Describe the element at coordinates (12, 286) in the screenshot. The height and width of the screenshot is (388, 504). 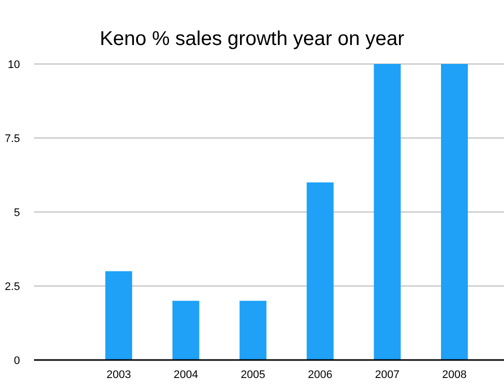
I see `y-tick-label: 2.5` at that location.